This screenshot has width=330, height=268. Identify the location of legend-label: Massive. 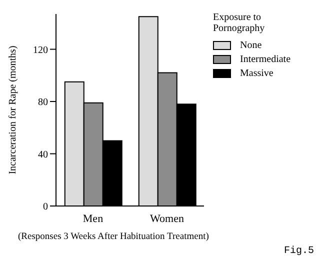
(257, 73).